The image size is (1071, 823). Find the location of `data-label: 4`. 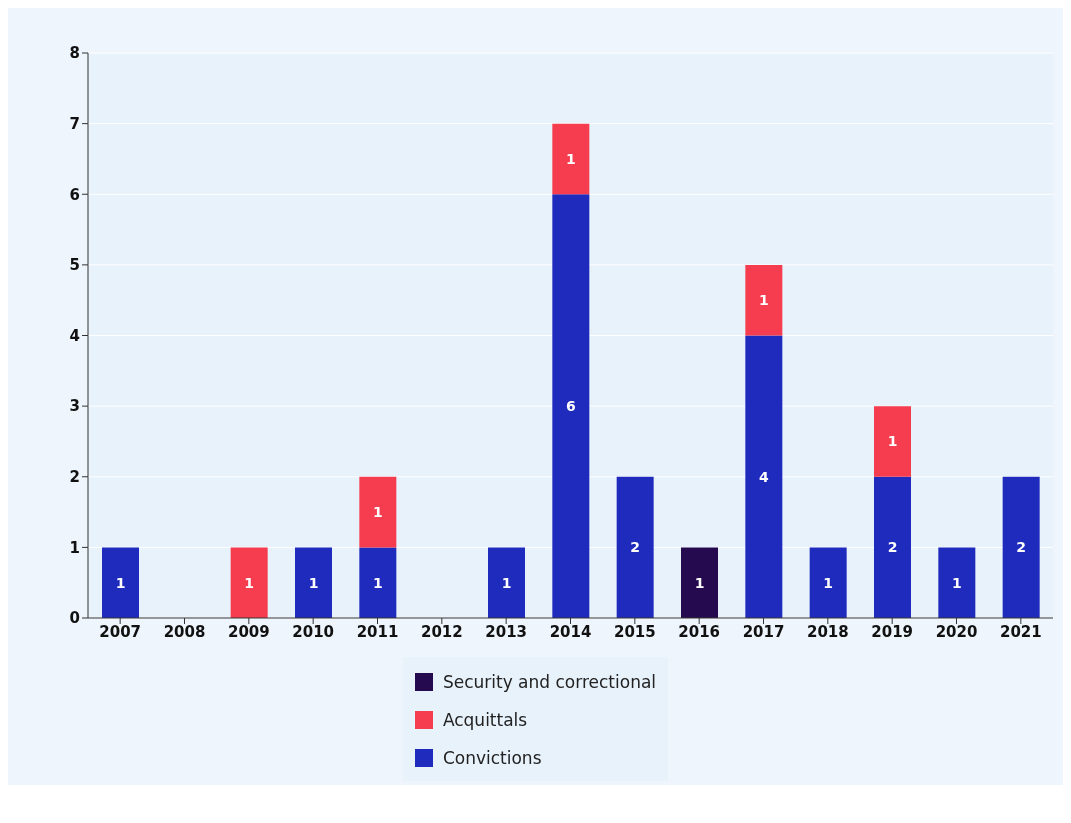

data-label: 4 is located at coordinates (763, 476).